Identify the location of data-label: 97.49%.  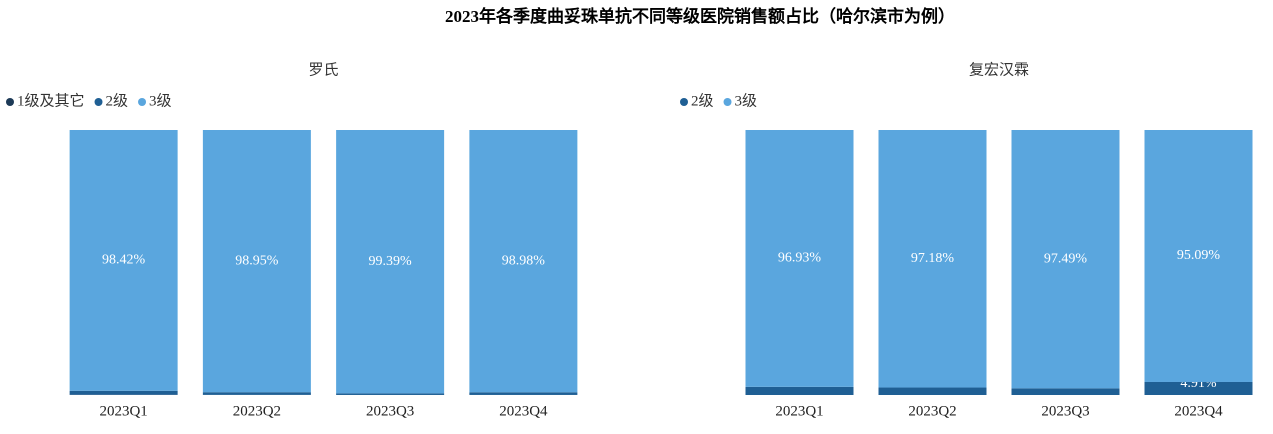
(1066, 258).